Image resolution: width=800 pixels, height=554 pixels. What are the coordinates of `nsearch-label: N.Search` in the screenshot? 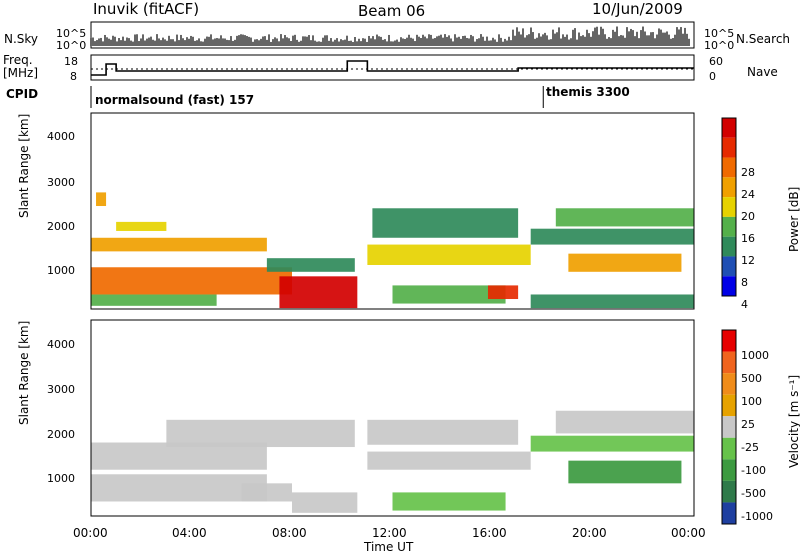 It's located at (763, 39).